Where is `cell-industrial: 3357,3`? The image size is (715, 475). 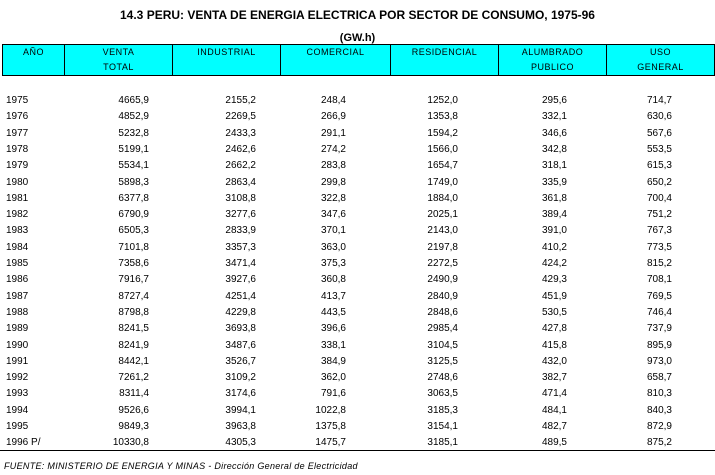
cell-industrial: 3357,3 is located at coordinates (240, 247).